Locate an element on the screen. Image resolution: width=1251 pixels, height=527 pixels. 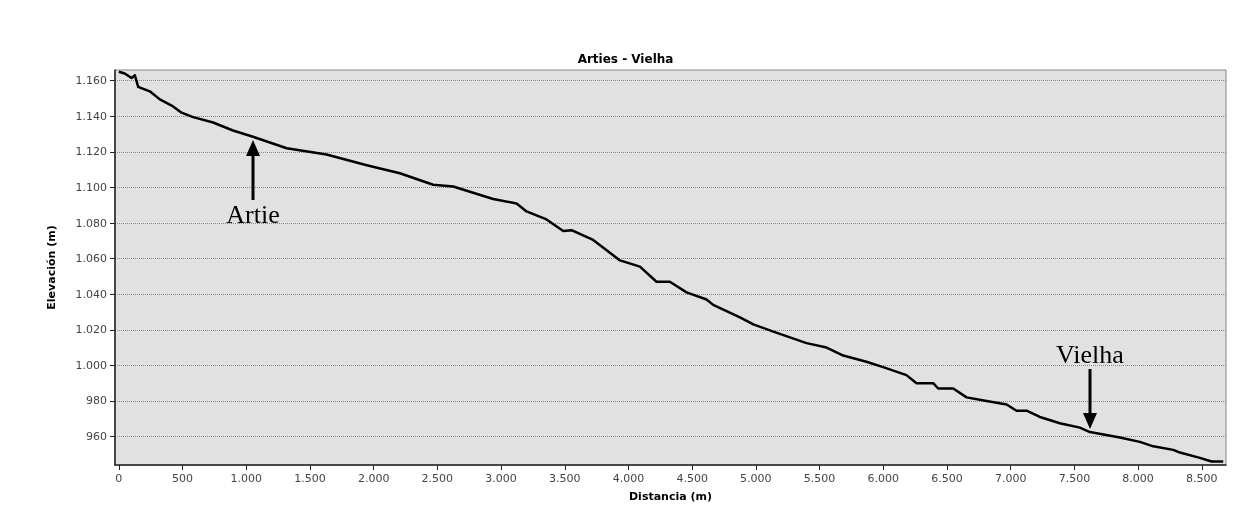
y-tick-label: 1.040 is located at coordinates (91, 294).